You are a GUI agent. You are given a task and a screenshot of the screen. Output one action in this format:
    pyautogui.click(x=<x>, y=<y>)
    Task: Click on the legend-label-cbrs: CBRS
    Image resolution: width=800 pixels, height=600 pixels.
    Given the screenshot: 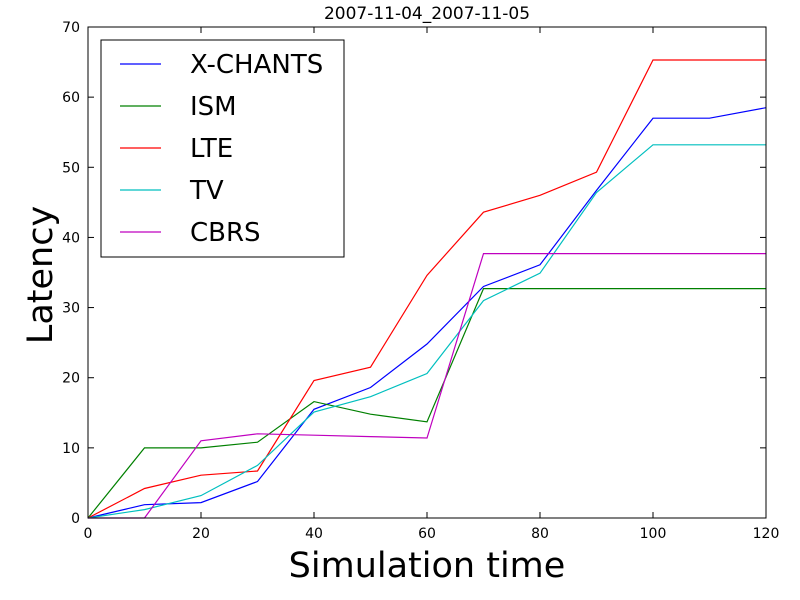 What is the action you would take?
    pyautogui.click(x=225, y=233)
    